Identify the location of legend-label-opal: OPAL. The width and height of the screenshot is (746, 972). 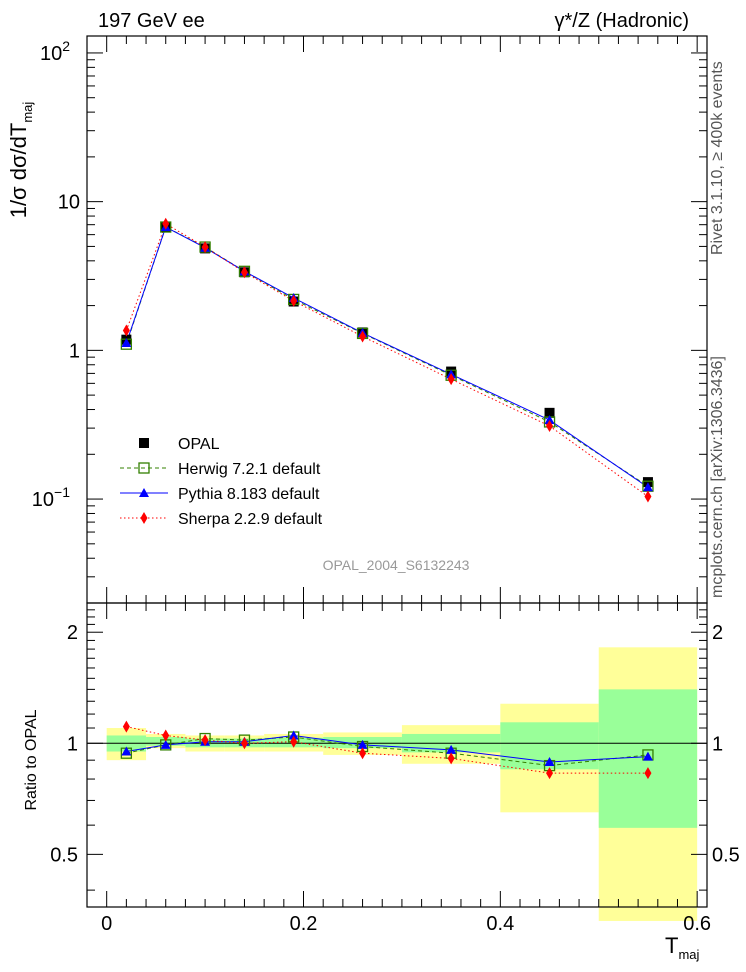
(199, 444).